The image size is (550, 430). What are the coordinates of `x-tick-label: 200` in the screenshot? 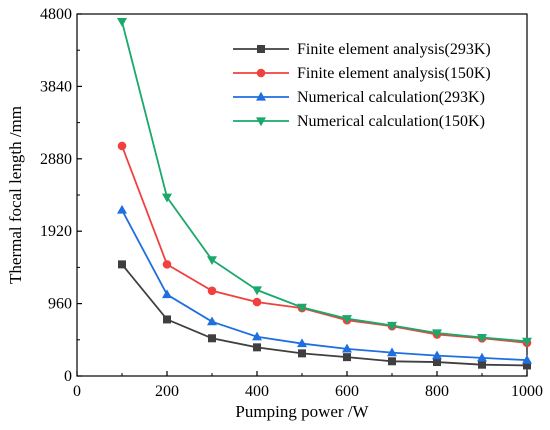 It's located at (167, 391).